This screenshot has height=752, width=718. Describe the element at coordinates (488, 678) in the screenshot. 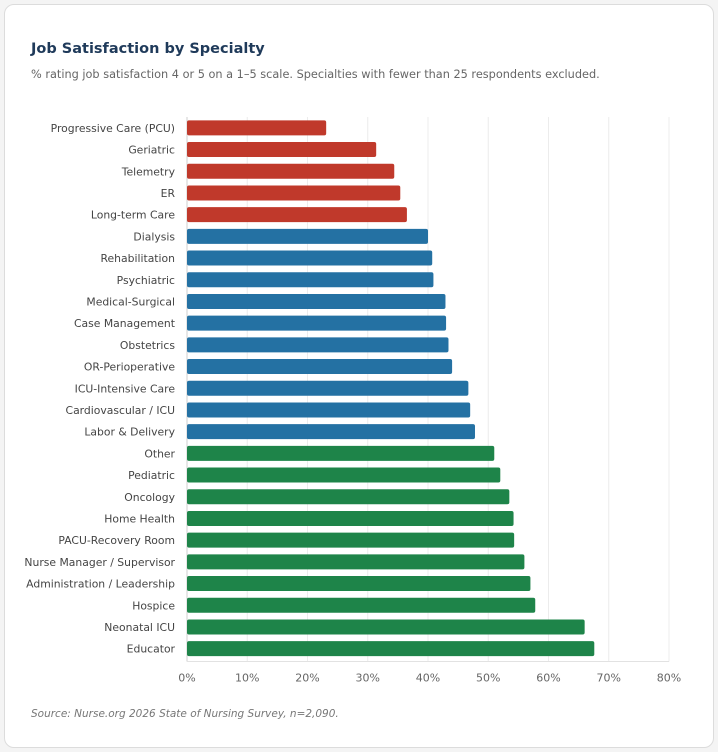

I see `x-tick-label: 50%` at that location.